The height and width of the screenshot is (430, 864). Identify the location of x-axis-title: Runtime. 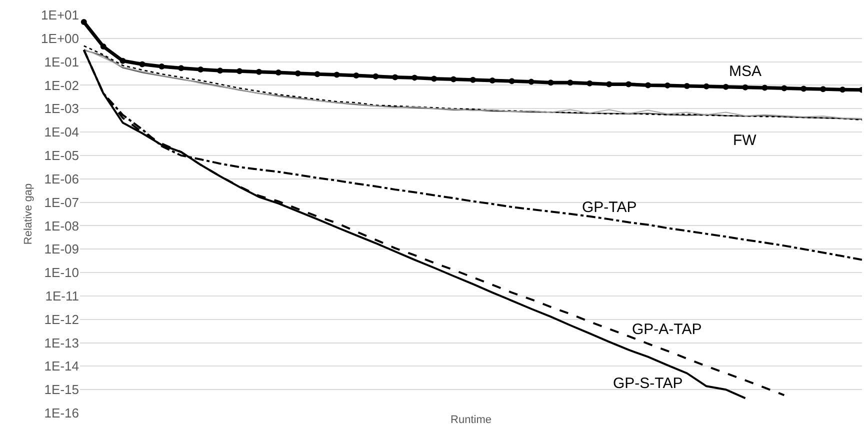
(471, 420).